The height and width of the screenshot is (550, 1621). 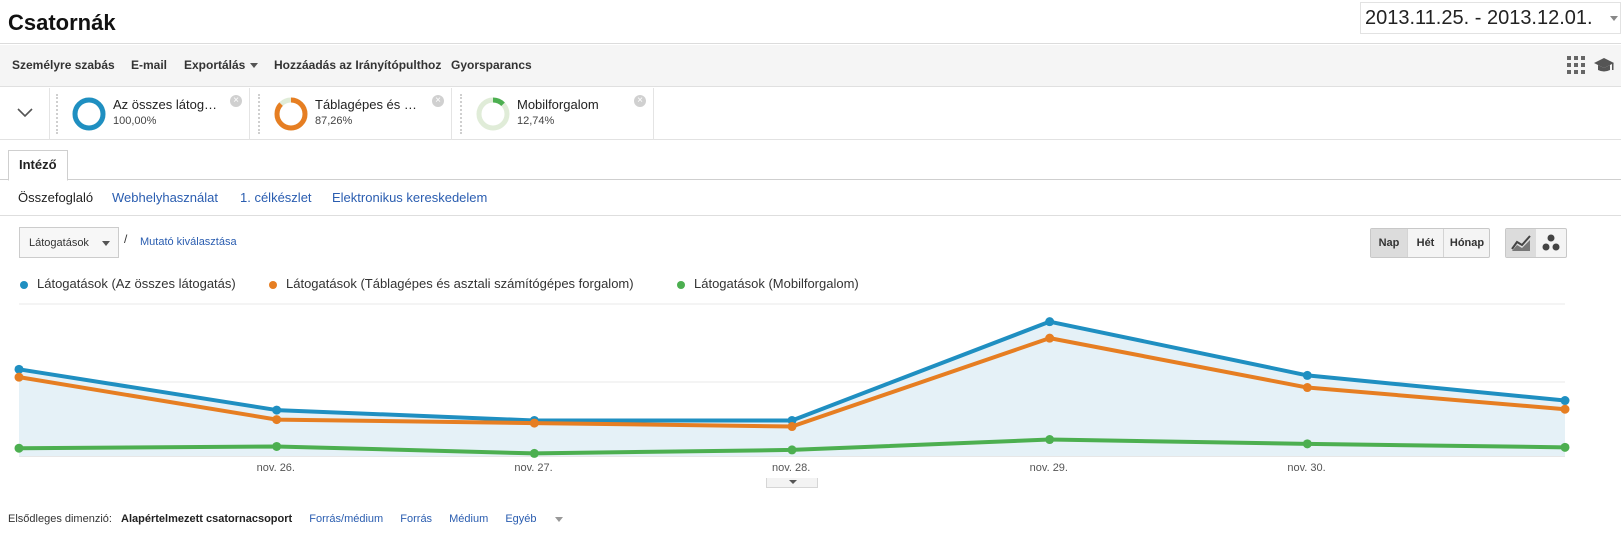 What do you see at coordinates (1576, 65) in the screenshot?
I see `grid-icon` at bounding box center [1576, 65].